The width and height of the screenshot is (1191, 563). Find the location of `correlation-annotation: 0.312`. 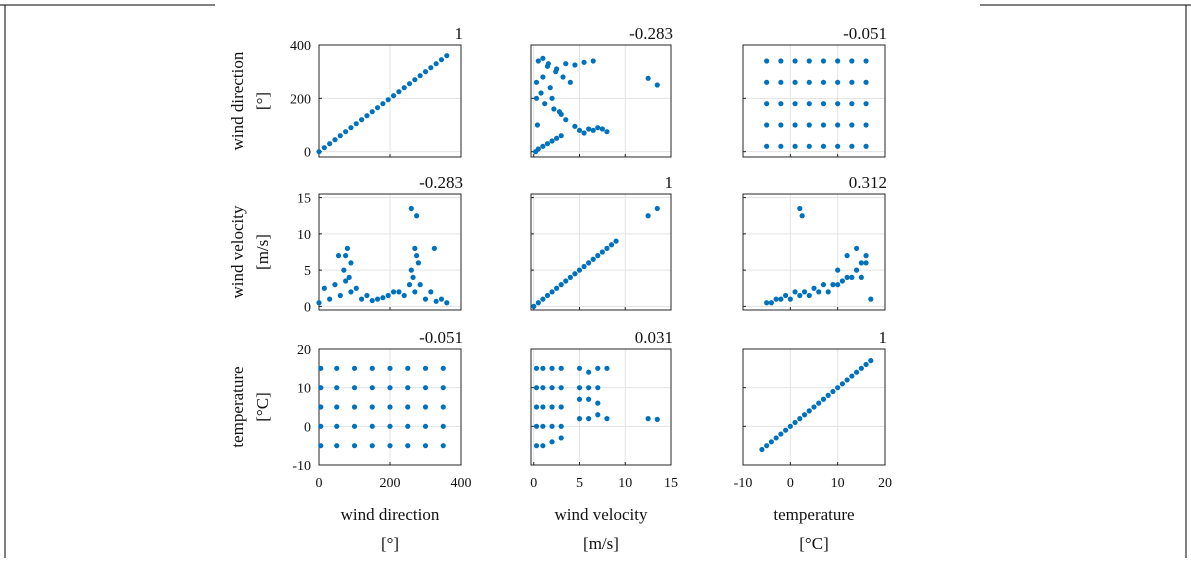

correlation-annotation: 0.312 is located at coordinates (868, 182).